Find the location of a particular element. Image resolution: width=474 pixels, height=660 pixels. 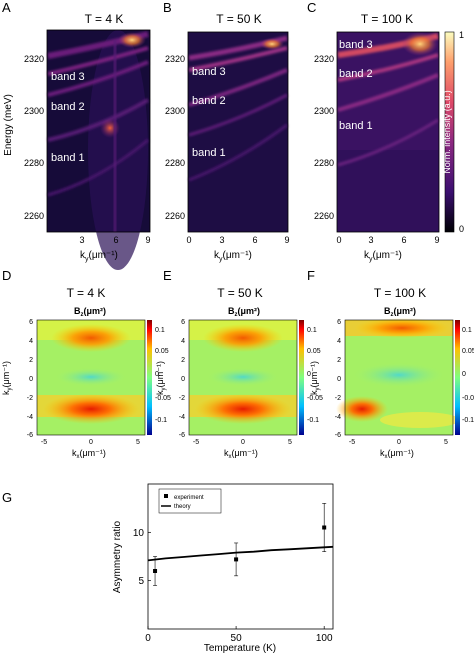

panel-letter-a: A is located at coordinates (6, 7).